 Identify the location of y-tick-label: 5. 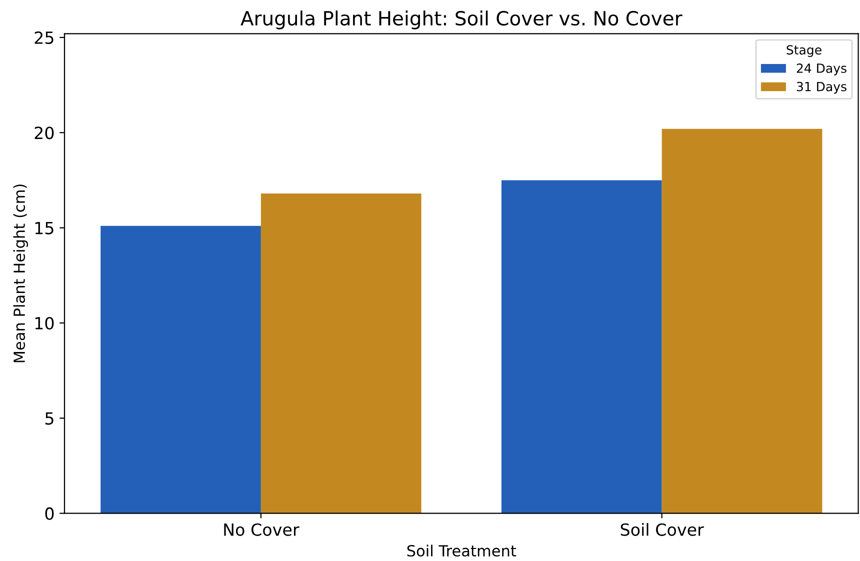
(49, 418).